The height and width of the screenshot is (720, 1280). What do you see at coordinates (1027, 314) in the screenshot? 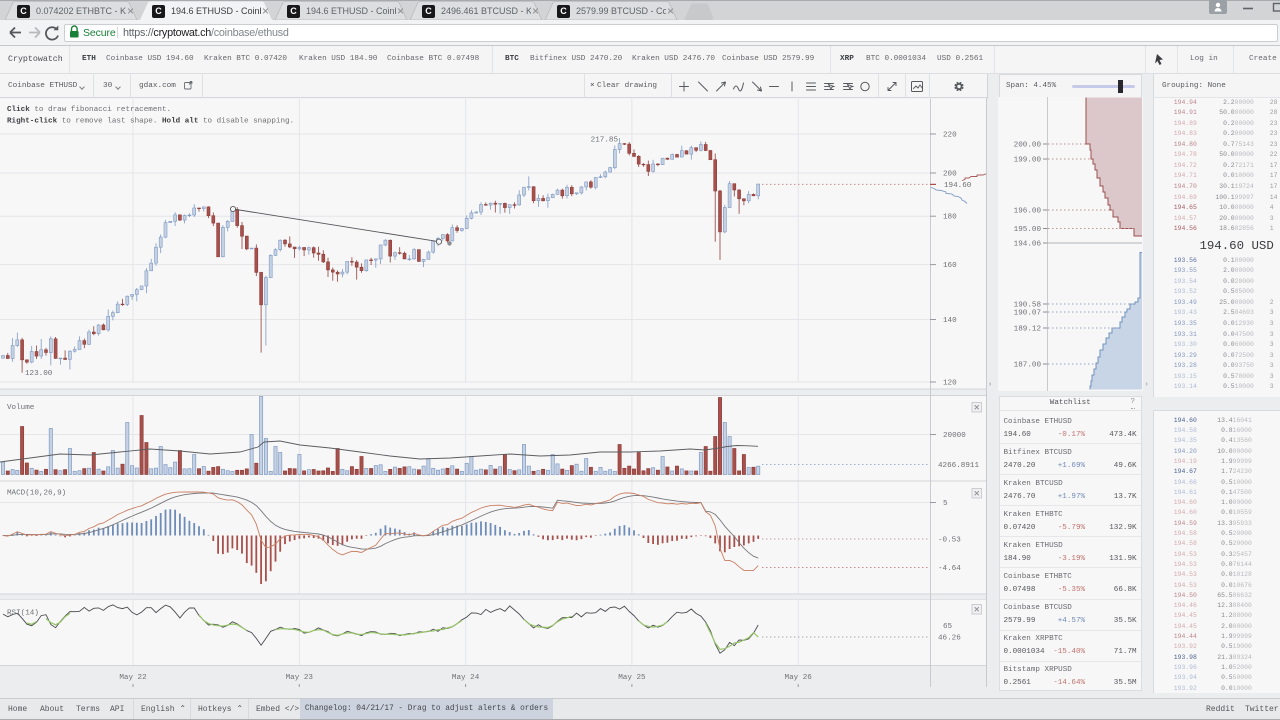
I see `svg-text: 190.07` at bounding box center [1027, 314].